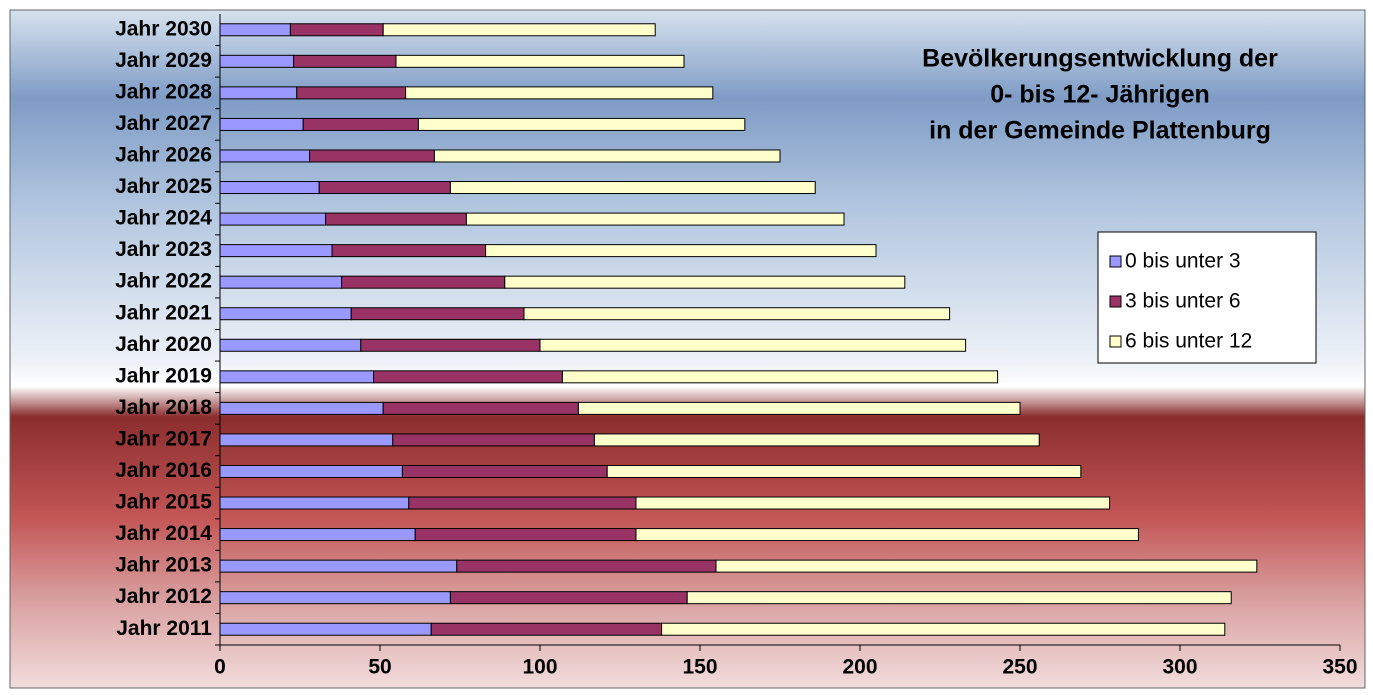 The width and height of the screenshot is (1373, 695). I want to click on legend-label: 0 bis unter 3, so click(1183, 261).